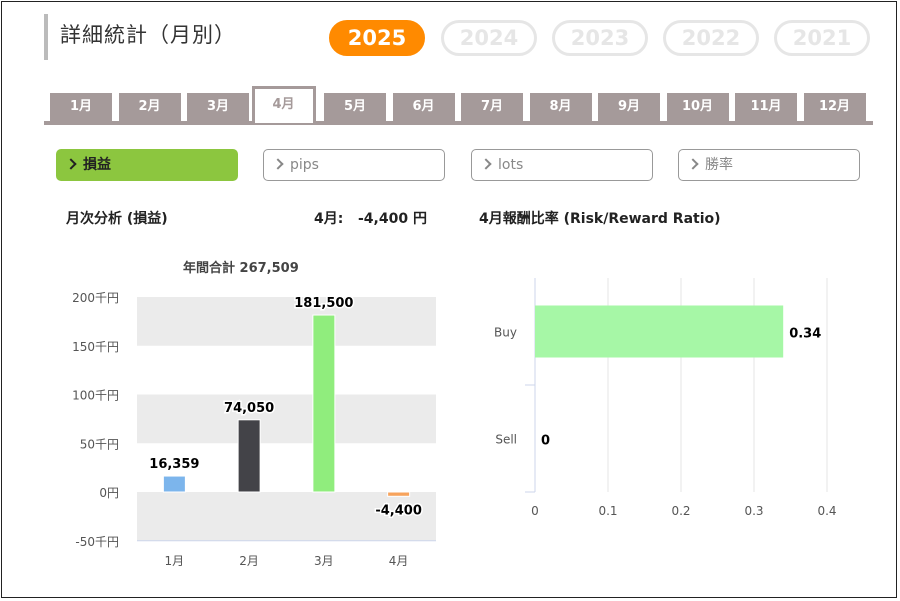  I want to click on tab-month-4: 4月, so click(283, 104).